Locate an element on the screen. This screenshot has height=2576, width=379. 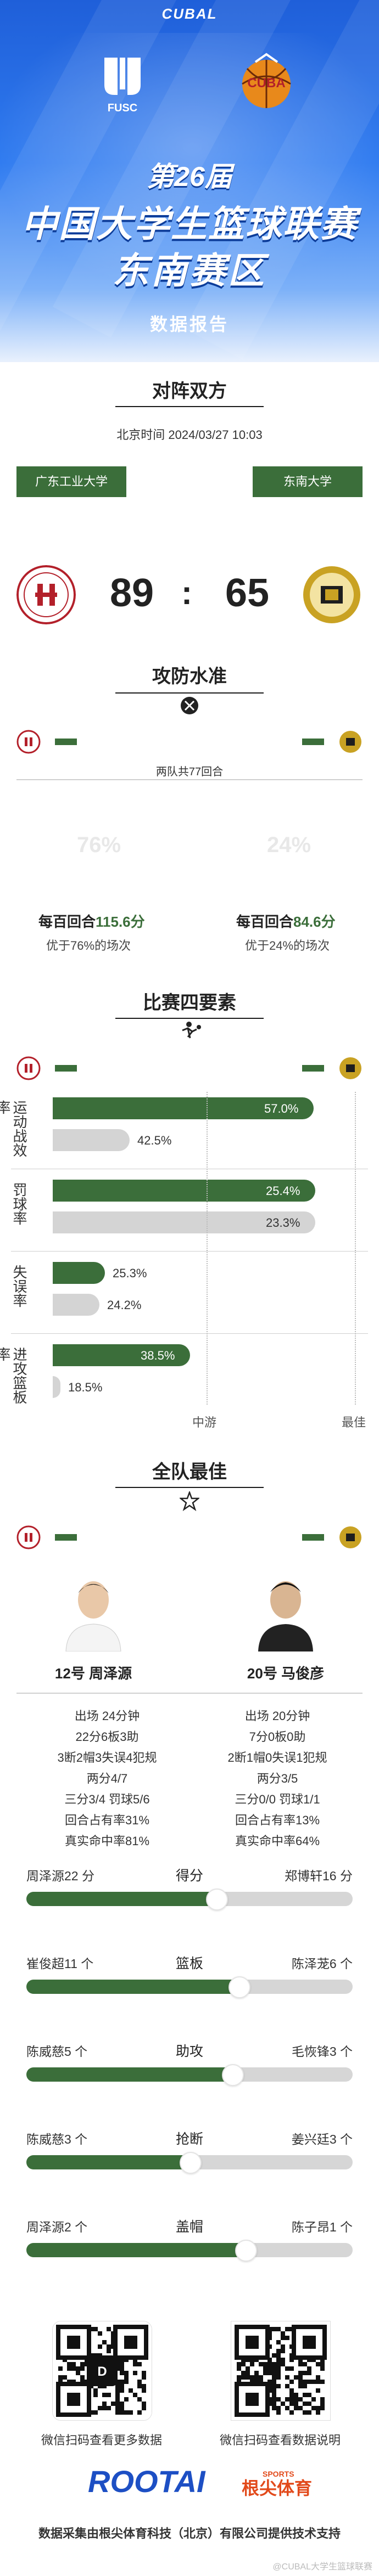
player-stat-line: 22分6板3助 is located at coordinates (107, 1737).